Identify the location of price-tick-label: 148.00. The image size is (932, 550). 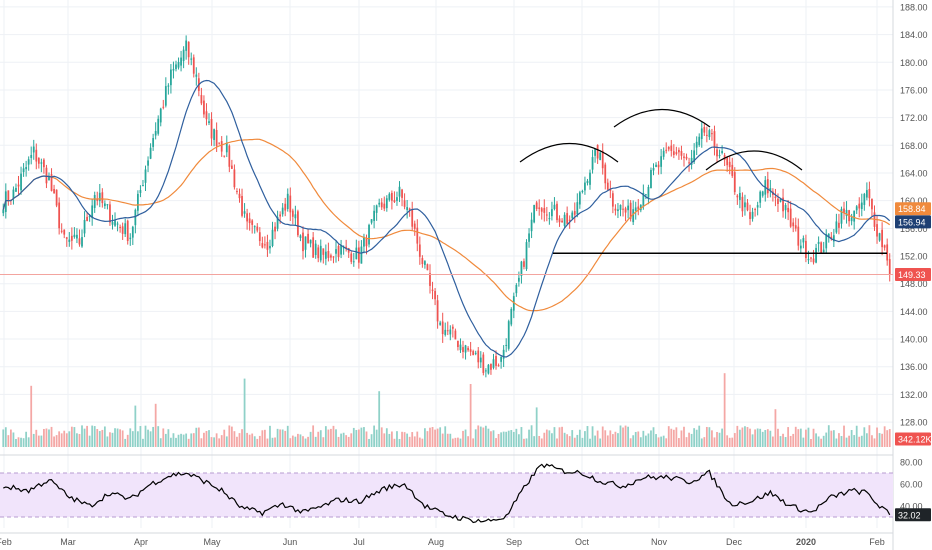
(914, 284).